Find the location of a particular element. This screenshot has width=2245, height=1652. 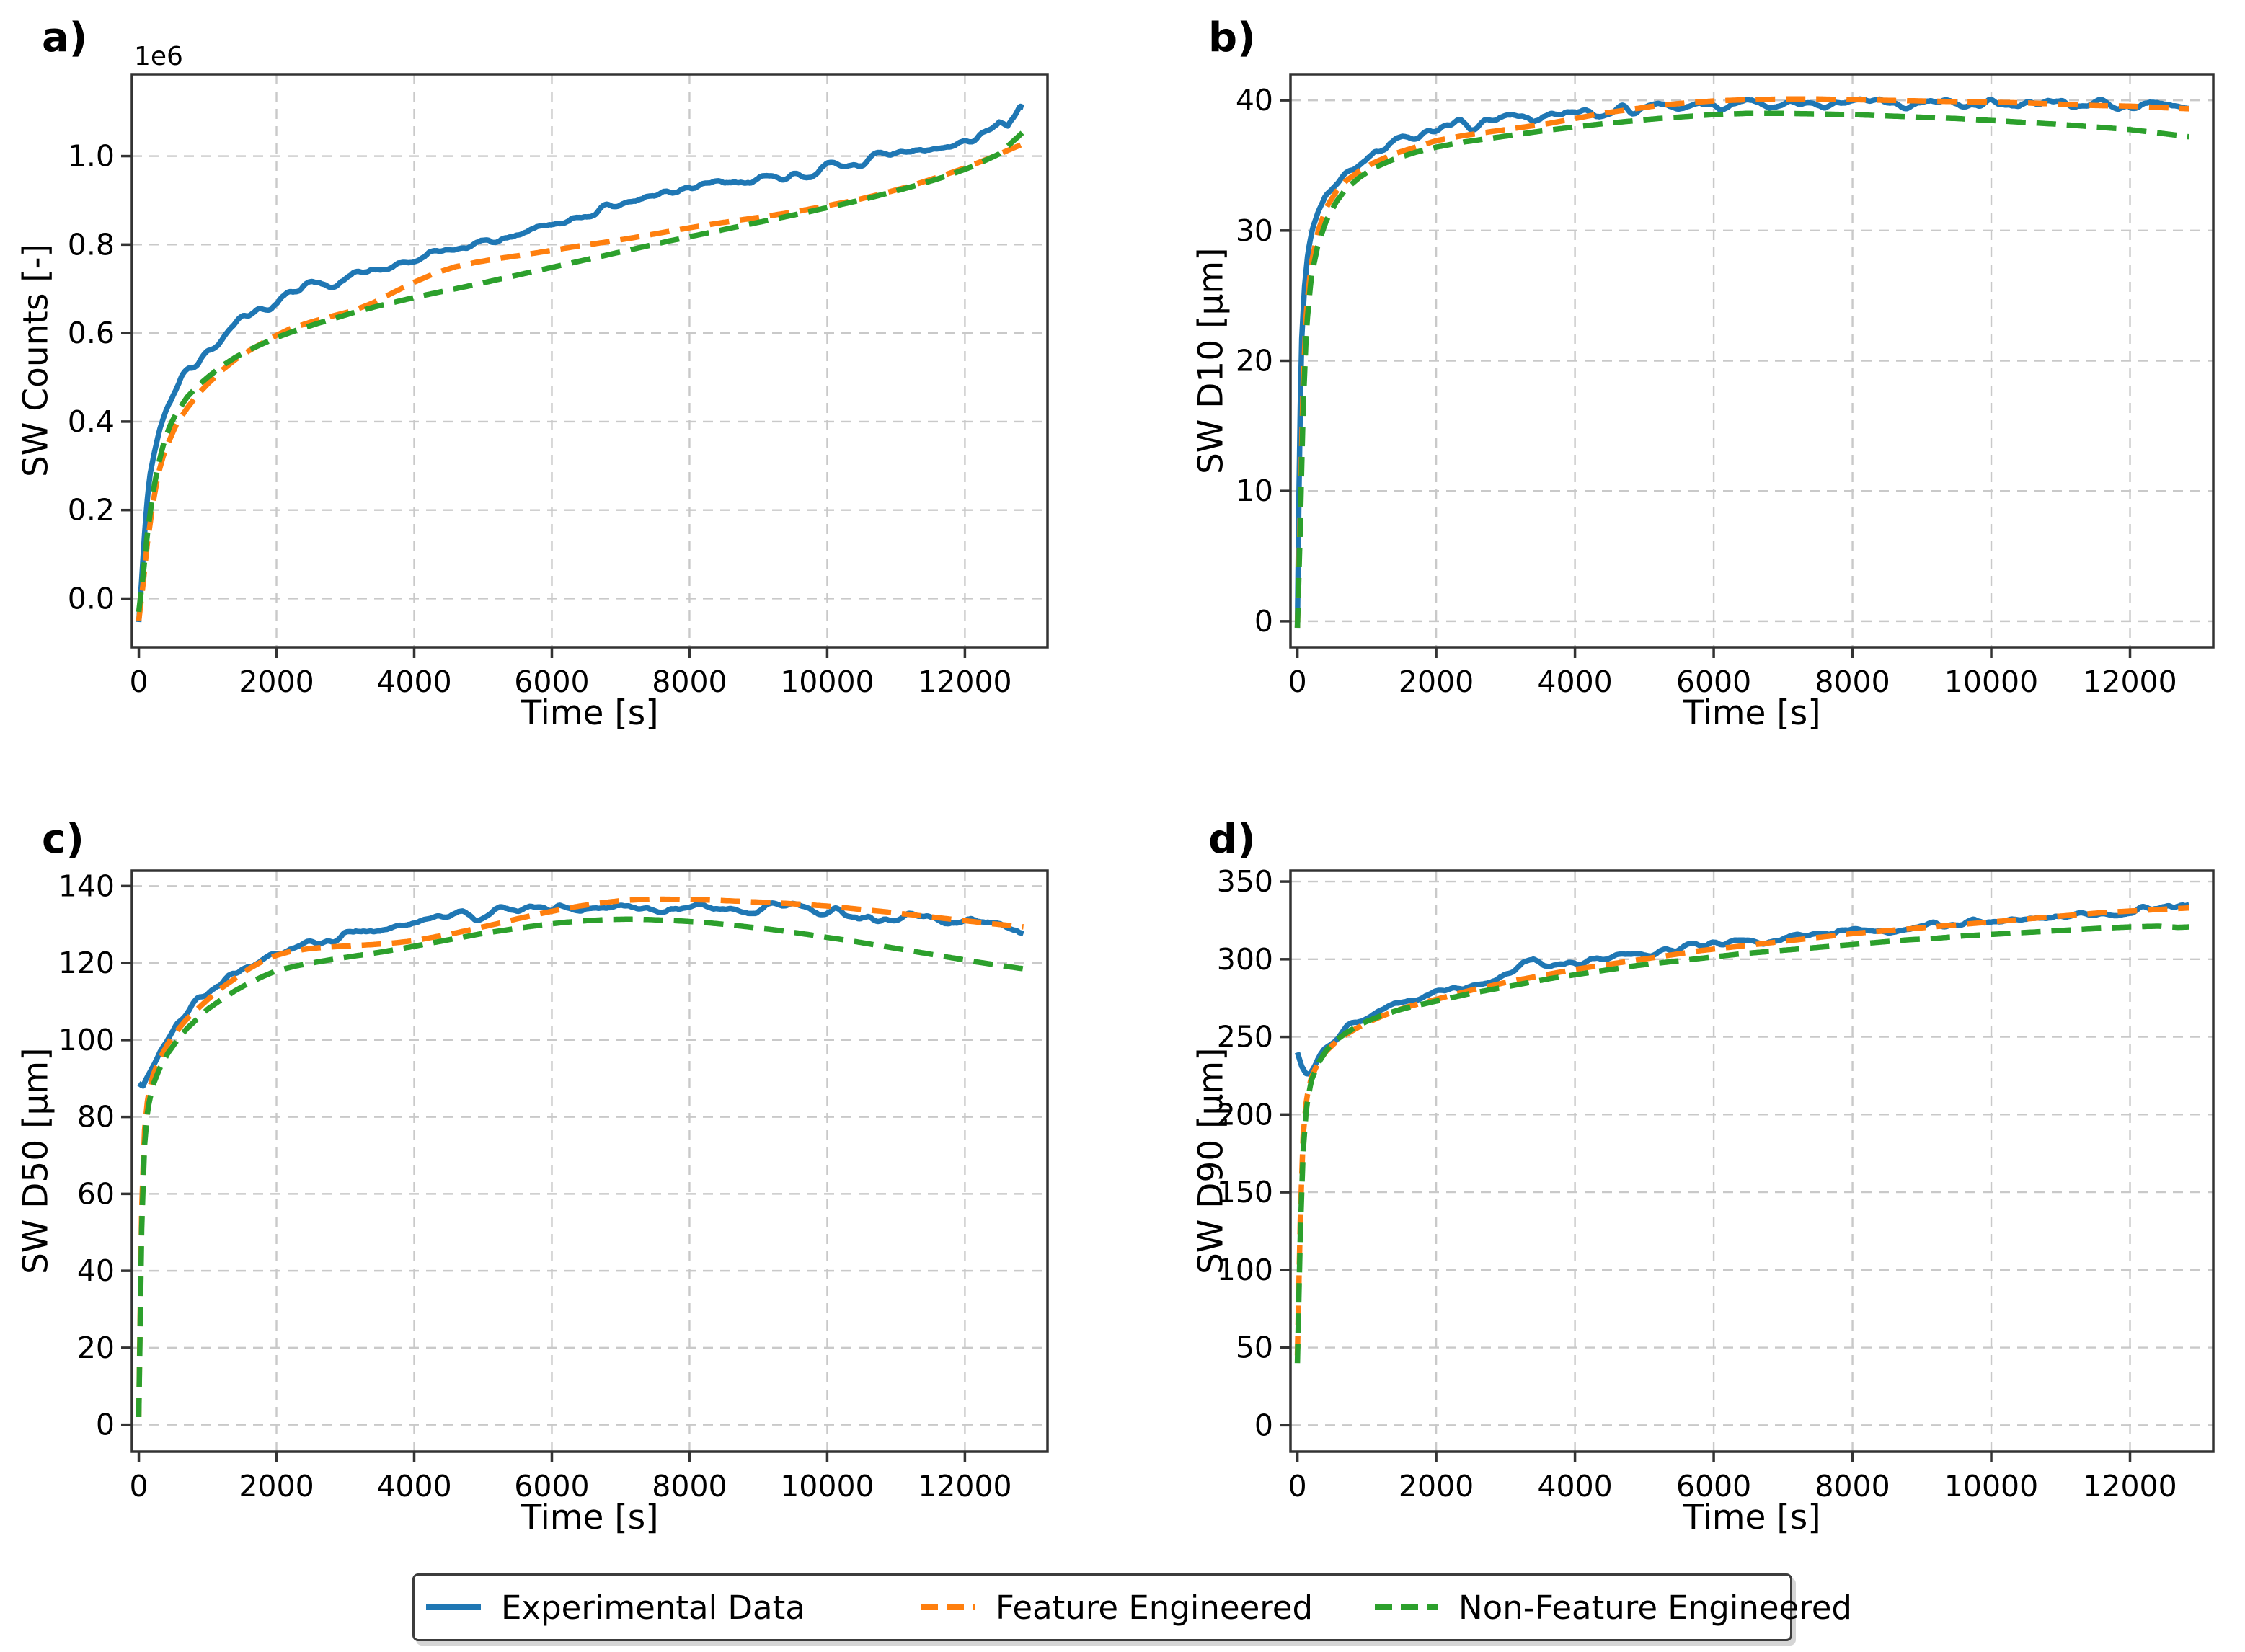

ylabel-c: SW D50 [μm] is located at coordinates (36, 1161).